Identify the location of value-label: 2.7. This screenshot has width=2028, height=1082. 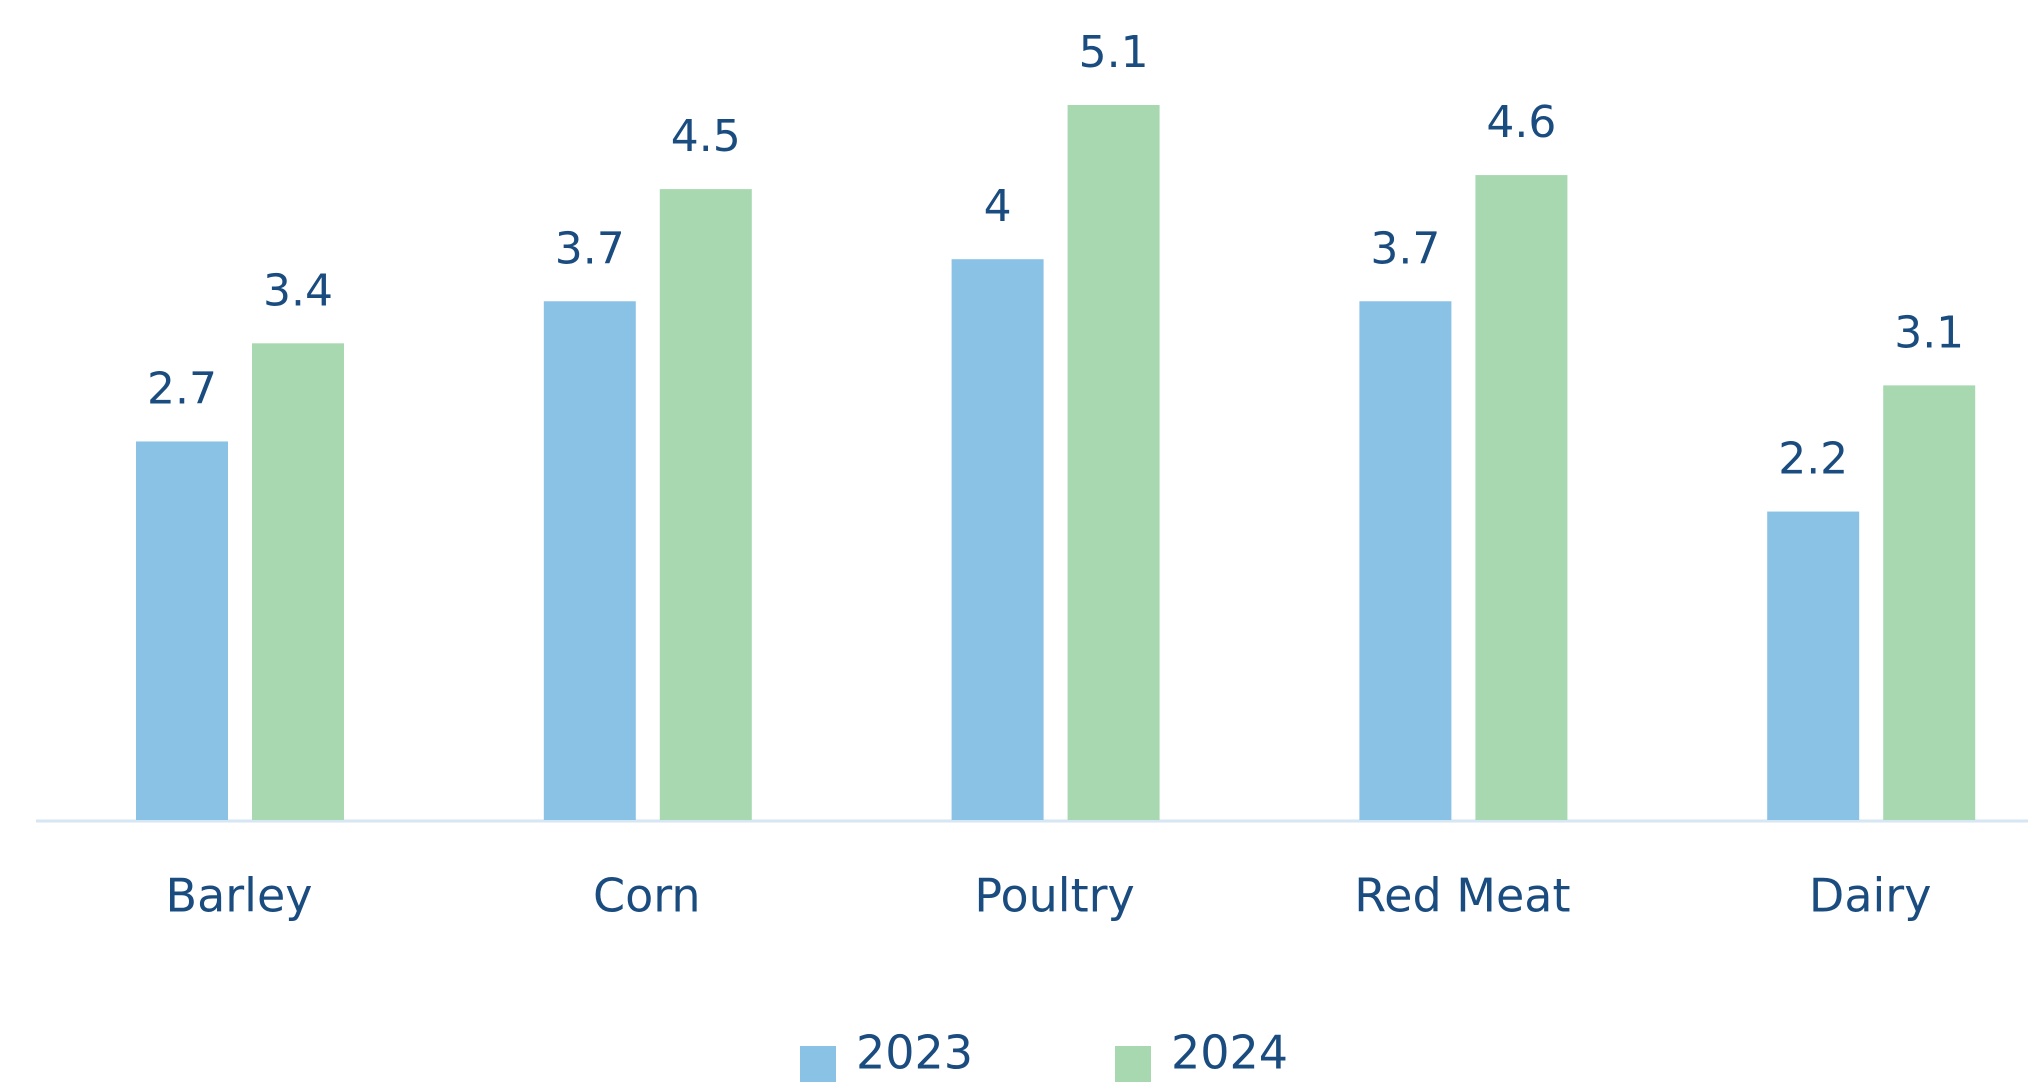
(182, 388).